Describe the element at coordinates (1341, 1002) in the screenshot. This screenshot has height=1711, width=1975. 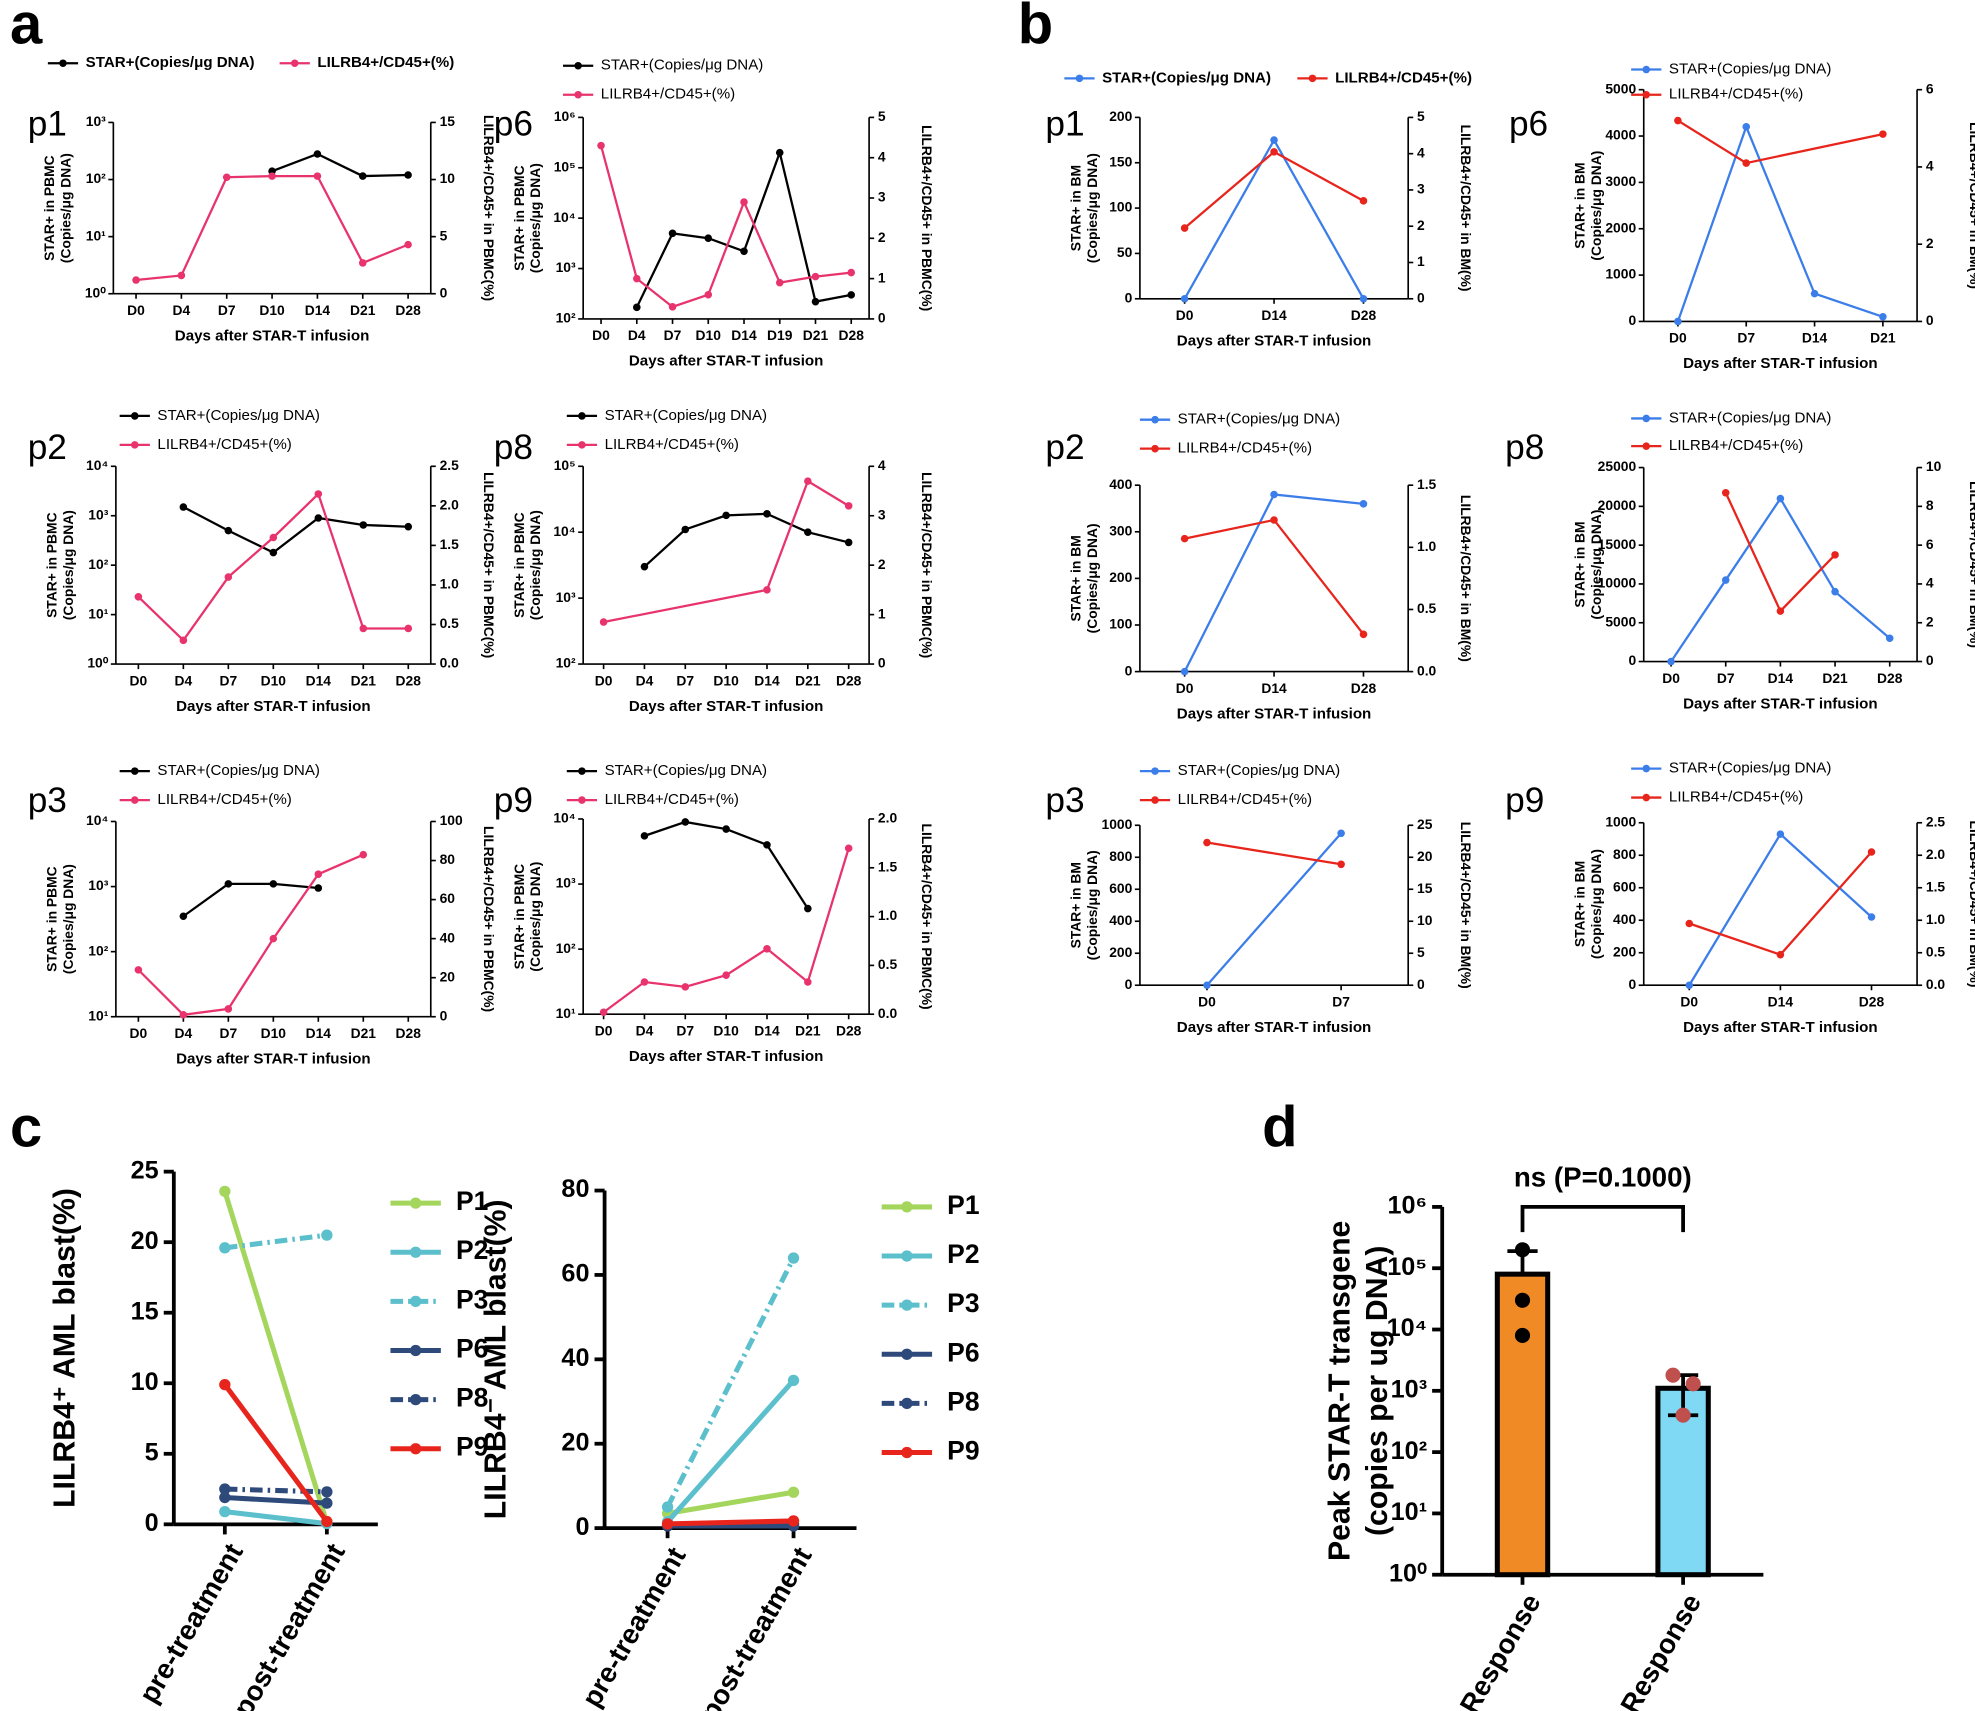
I see `x-tick-label: D7` at that location.